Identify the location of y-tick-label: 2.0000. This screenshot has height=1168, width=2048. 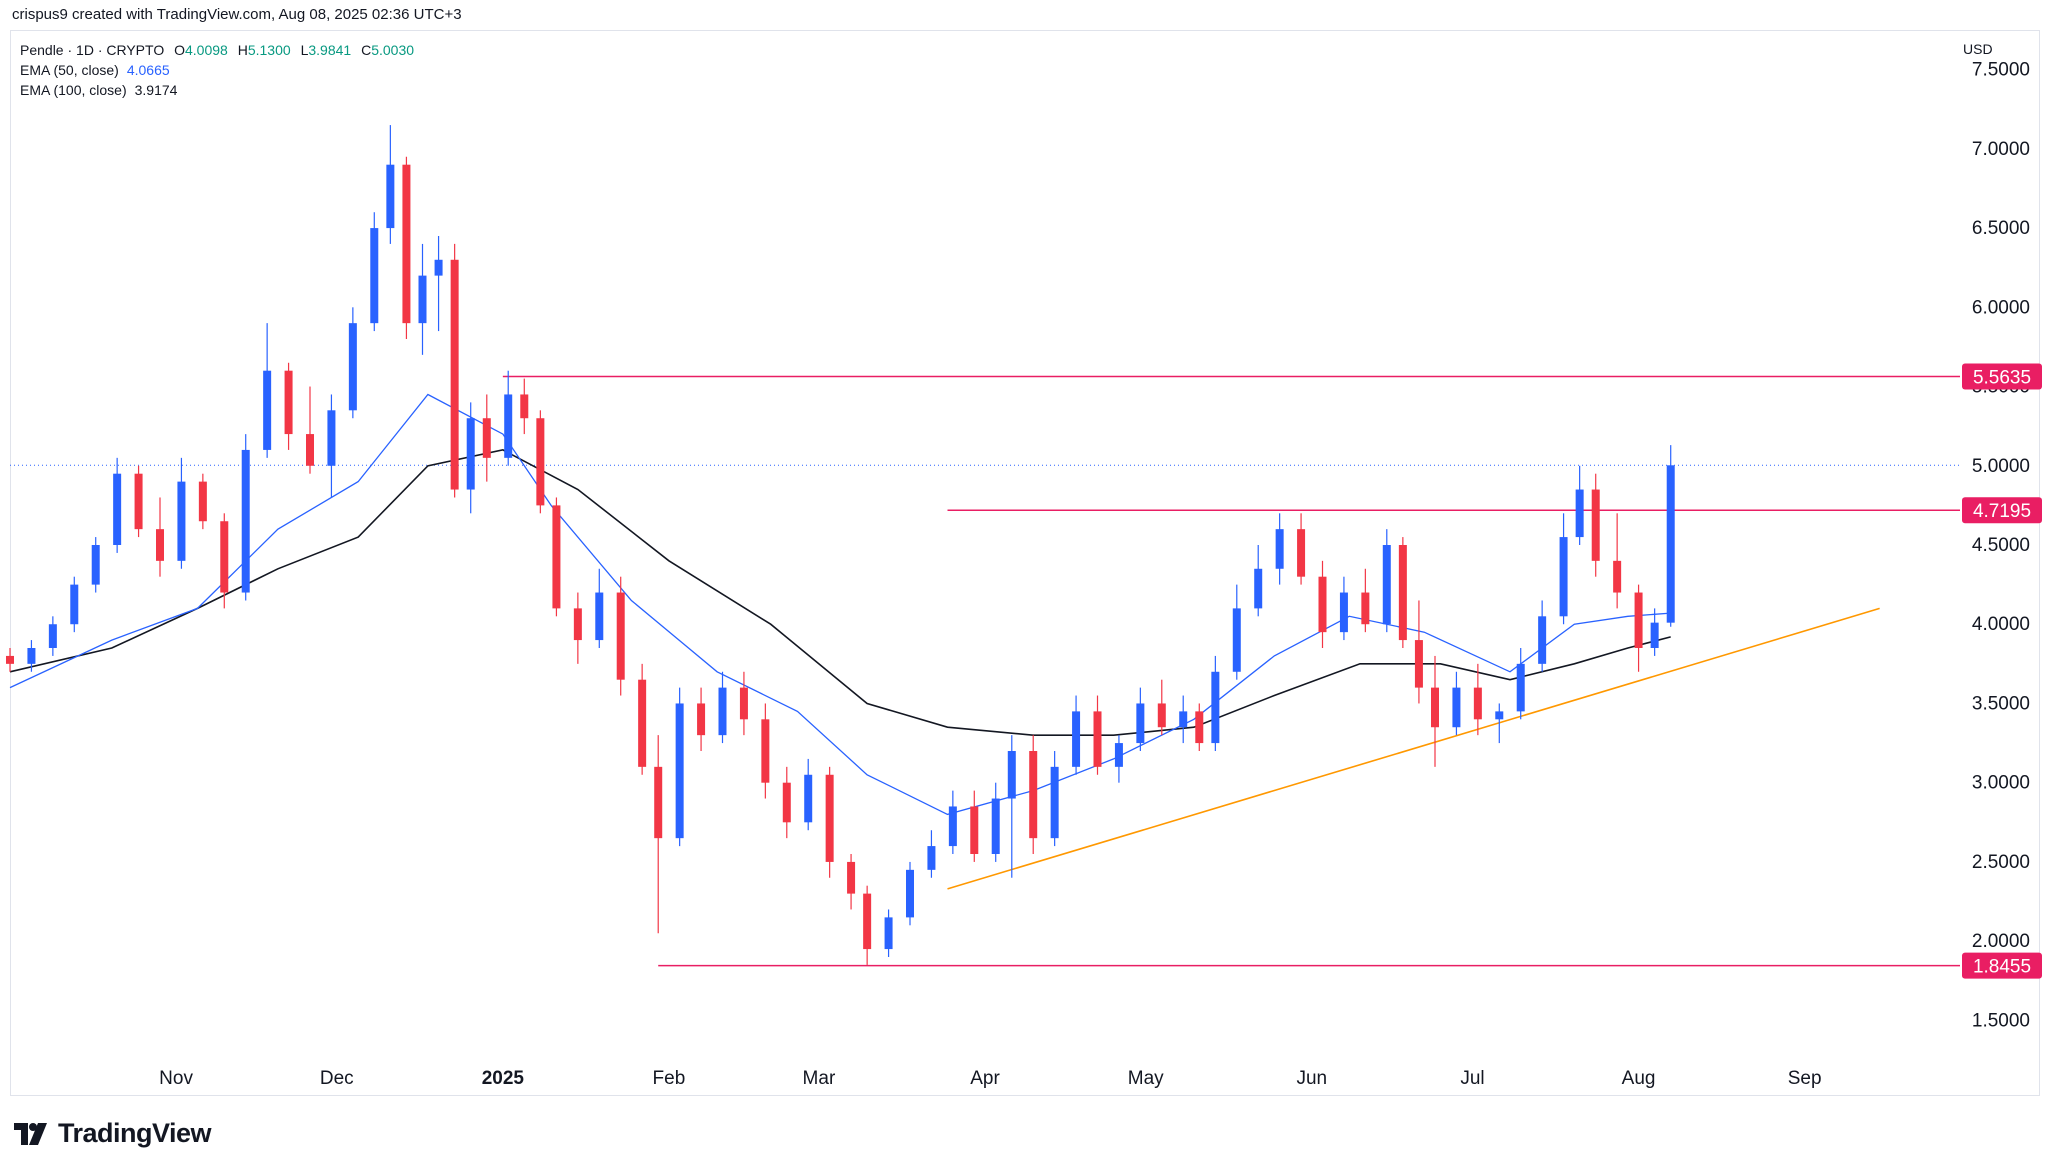
(2001, 941).